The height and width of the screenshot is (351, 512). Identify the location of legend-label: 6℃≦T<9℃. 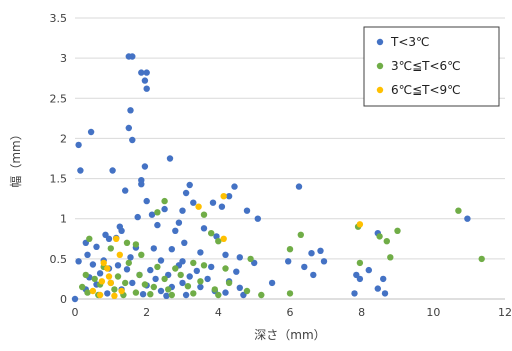
(426, 90).